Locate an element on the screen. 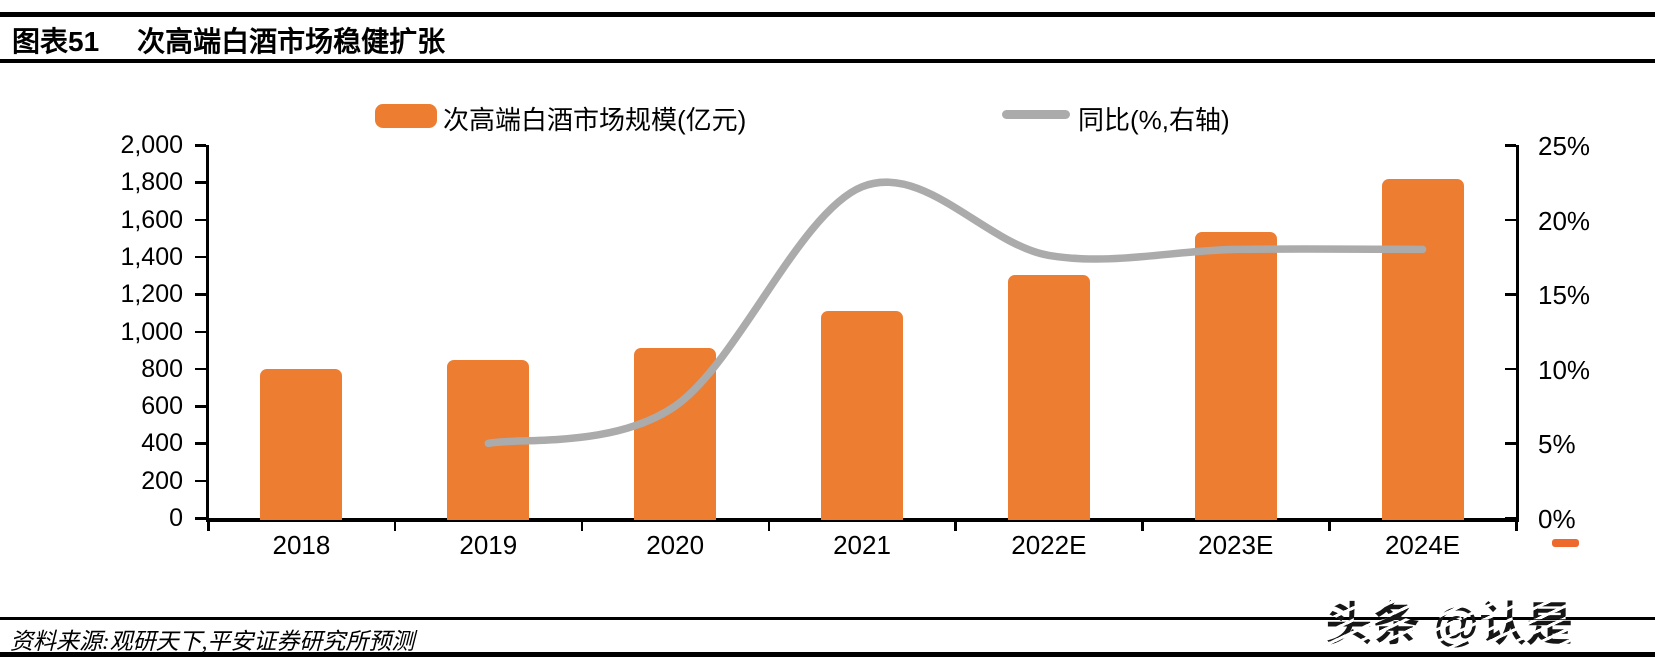  bar-2021 is located at coordinates (862, 415).